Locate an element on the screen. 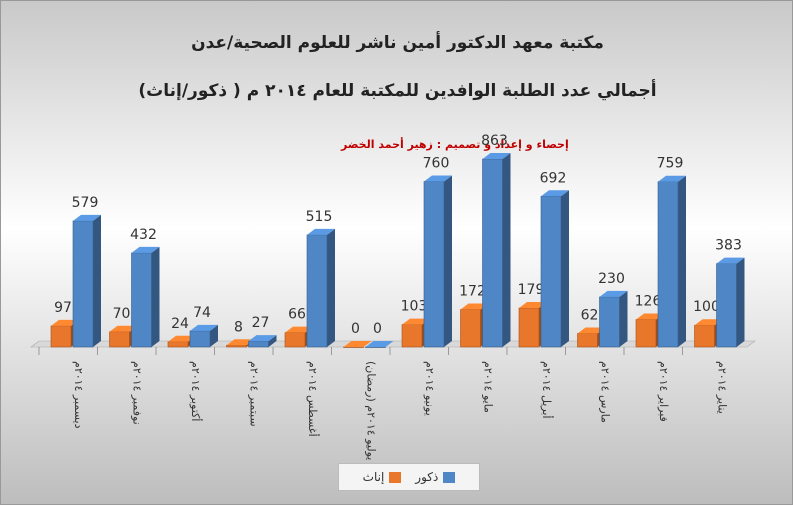 The height and width of the screenshot is (506, 793). credit-note: إحصاء و إعداد و تصميم : زهير أحمد الخضر is located at coordinates (455, 144).